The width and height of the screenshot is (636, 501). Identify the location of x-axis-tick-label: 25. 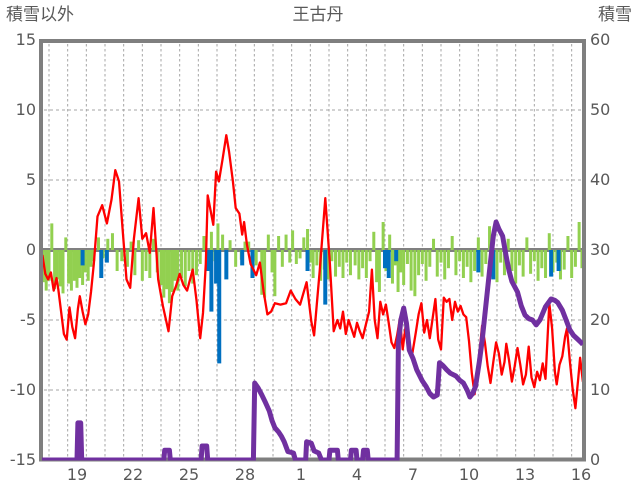
(189, 474).